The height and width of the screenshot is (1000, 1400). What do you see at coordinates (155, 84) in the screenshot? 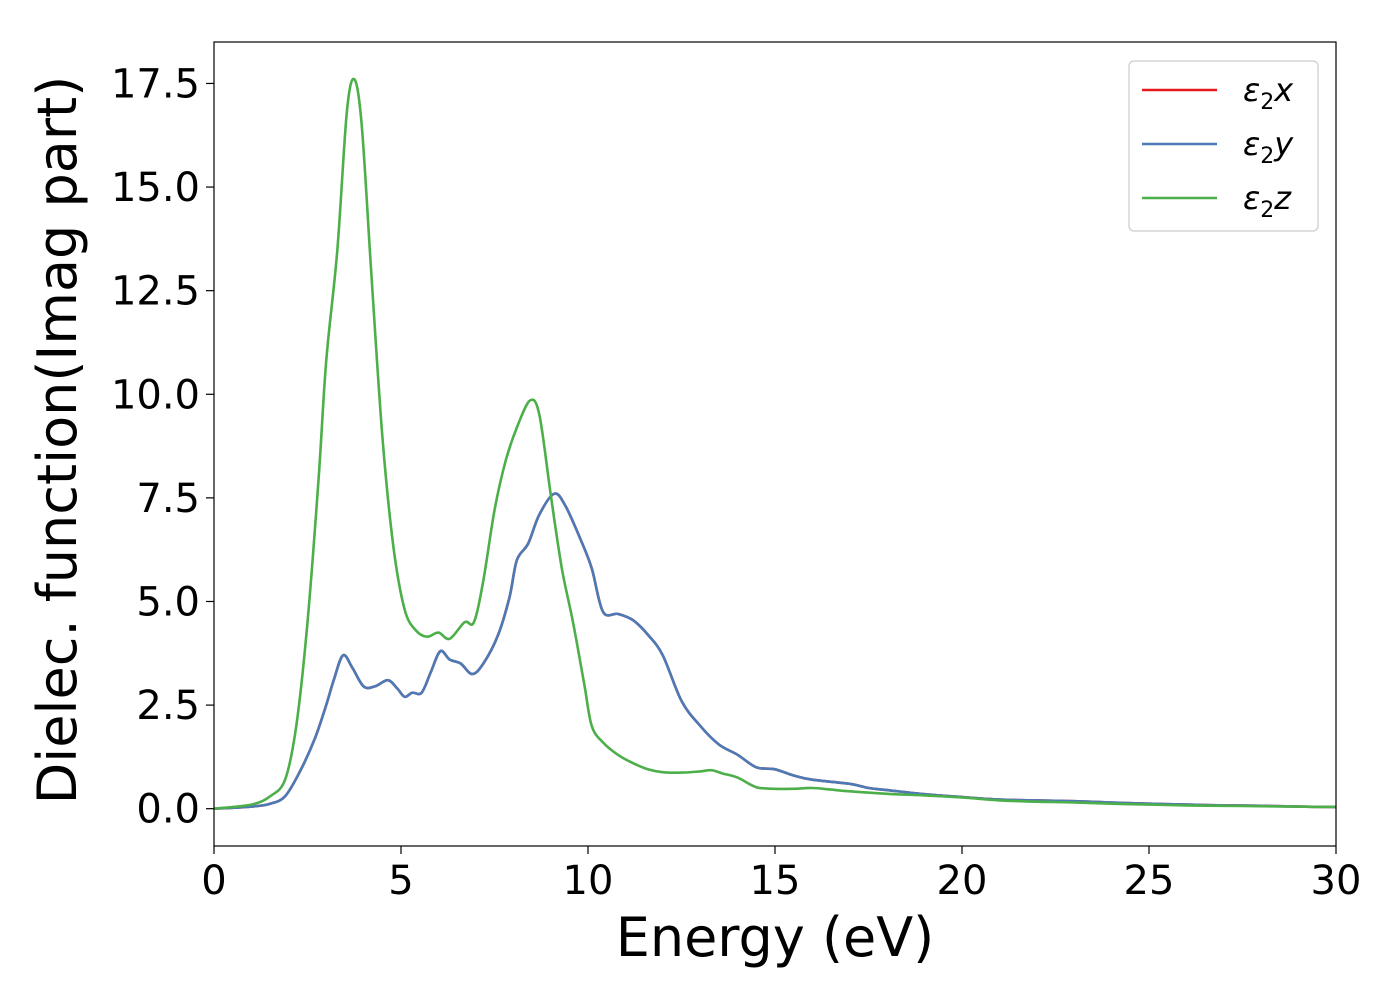
I see `y-tick-label: 17.5` at bounding box center [155, 84].